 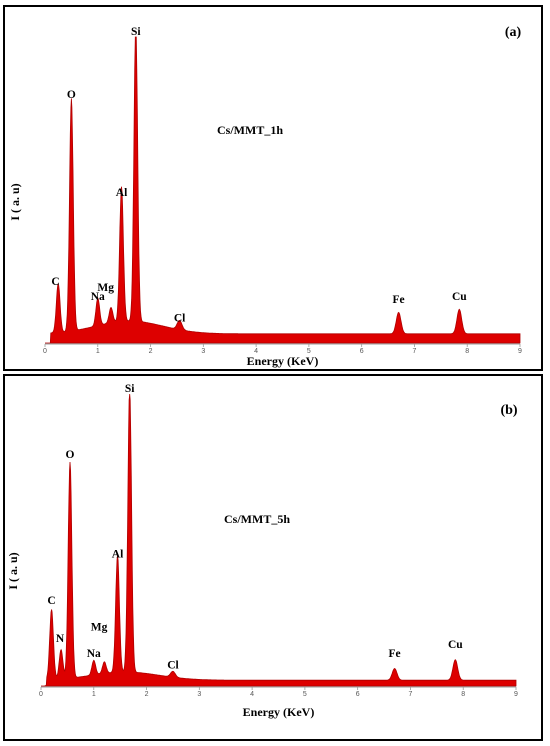 What do you see at coordinates (508, 410) in the screenshot?
I see `panel-label: (b)` at bounding box center [508, 410].